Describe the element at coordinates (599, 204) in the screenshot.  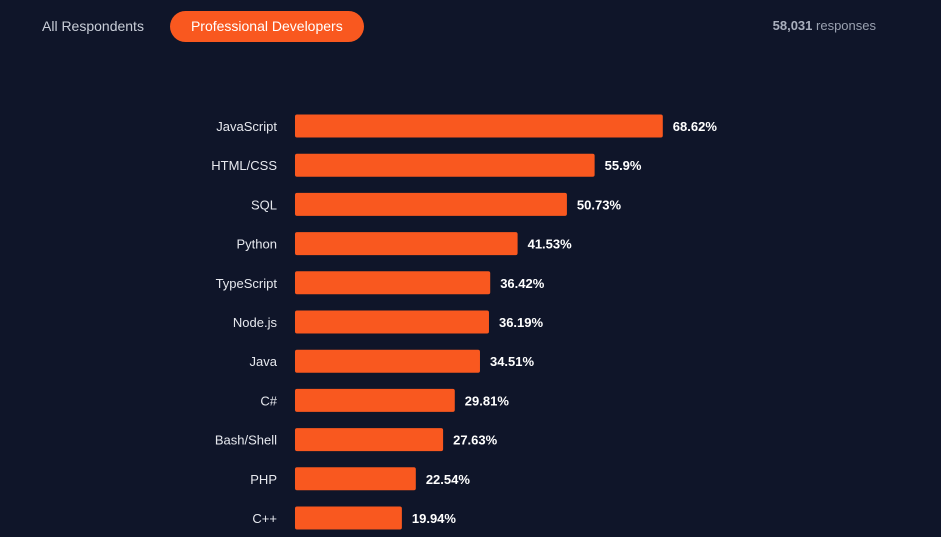
I see `value-label-sql: 50.73%` at that location.